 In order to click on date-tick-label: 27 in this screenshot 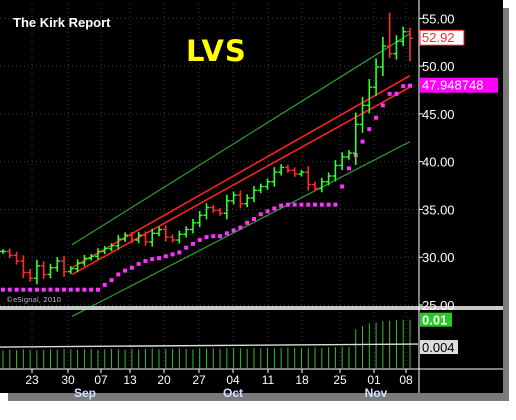, I will do `click(199, 380)`.